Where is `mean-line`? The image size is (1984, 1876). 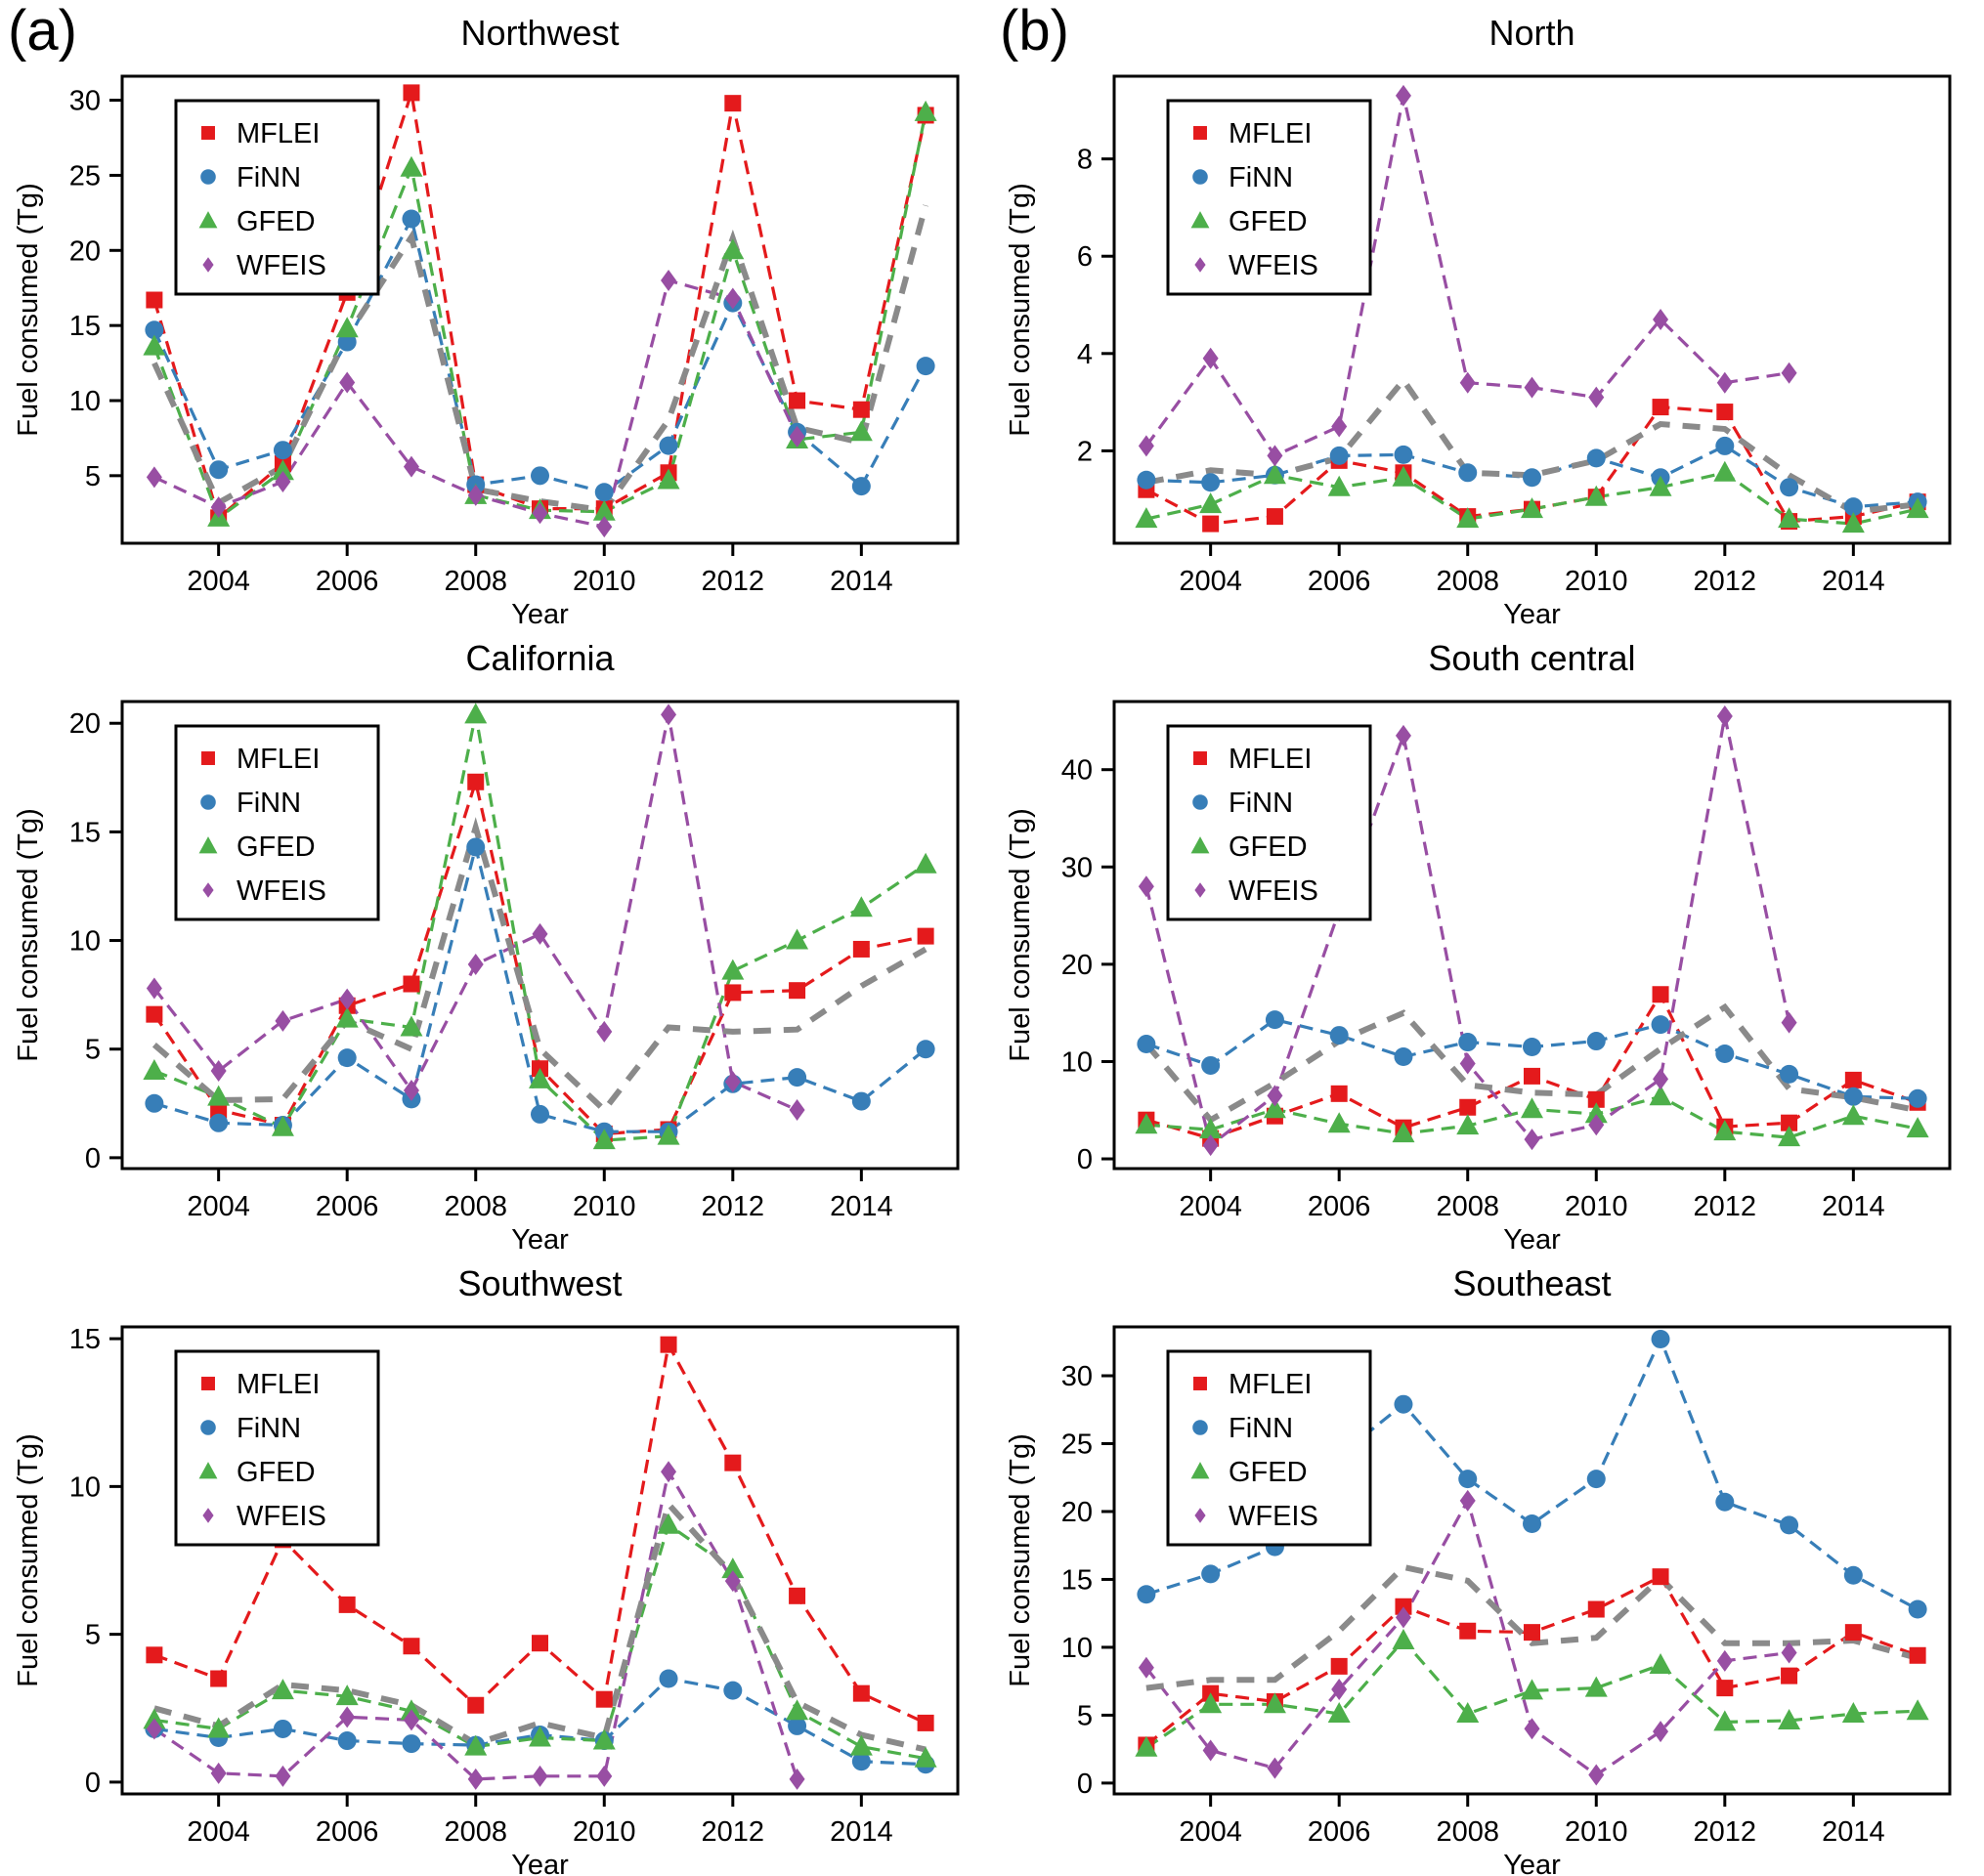
mean-line is located at coordinates (1532, 445).